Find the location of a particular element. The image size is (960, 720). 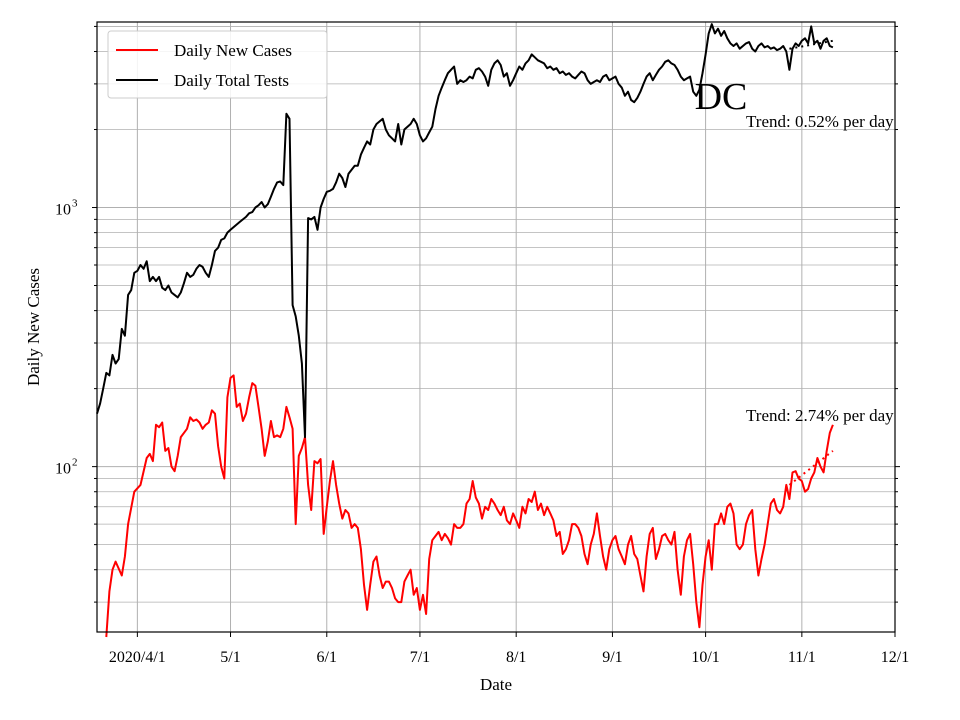

legend: Daily New Cases Daily Total Tests is located at coordinates (217, 64).